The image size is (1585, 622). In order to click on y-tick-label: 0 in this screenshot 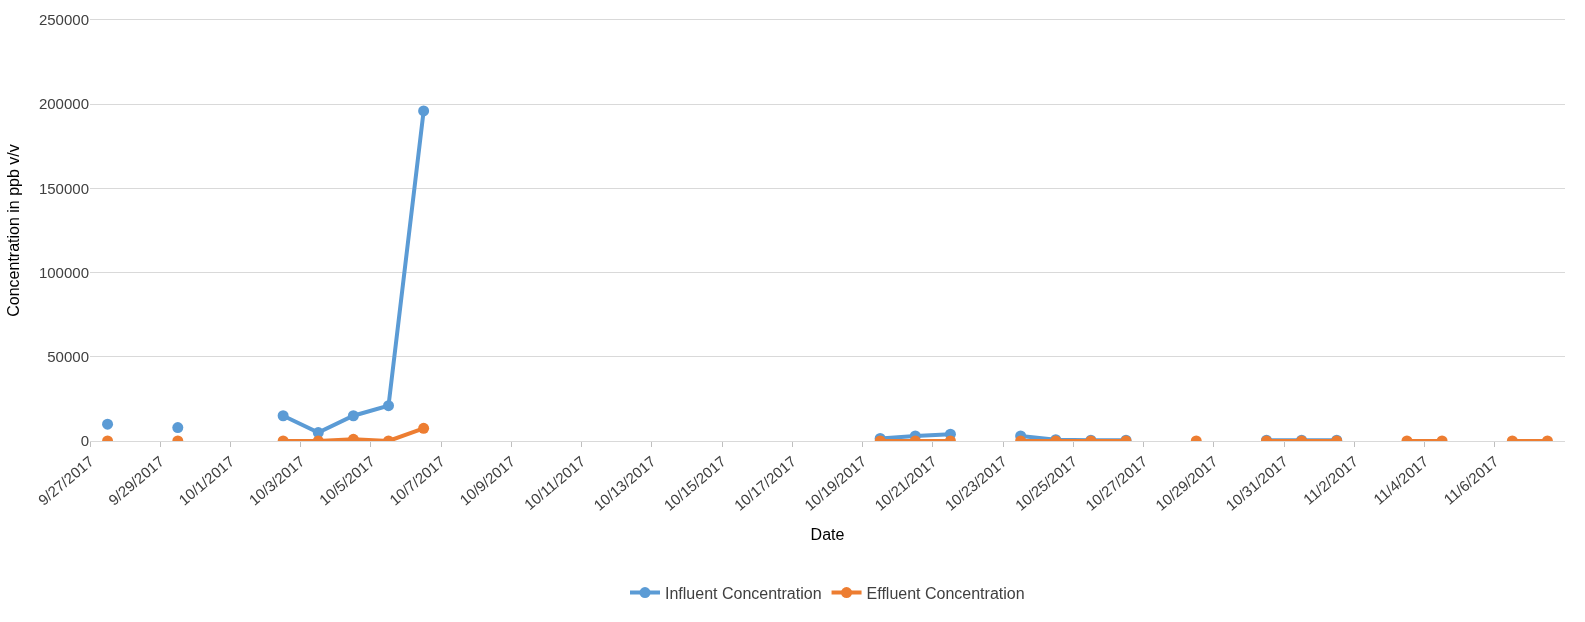, I will do `click(84, 441)`.